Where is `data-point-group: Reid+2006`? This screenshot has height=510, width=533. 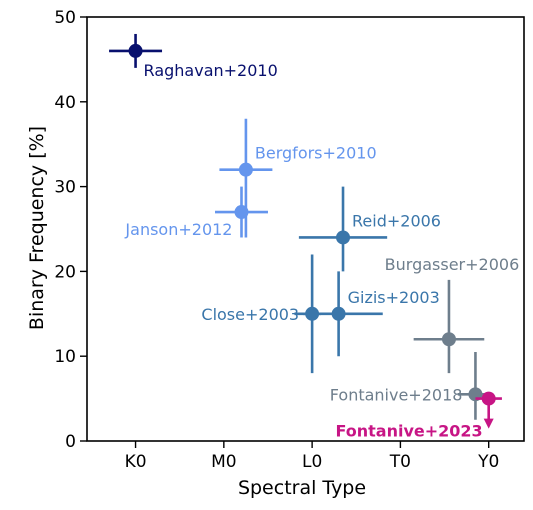
data-point-group: Reid+2006 is located at coordinates (369, 229).